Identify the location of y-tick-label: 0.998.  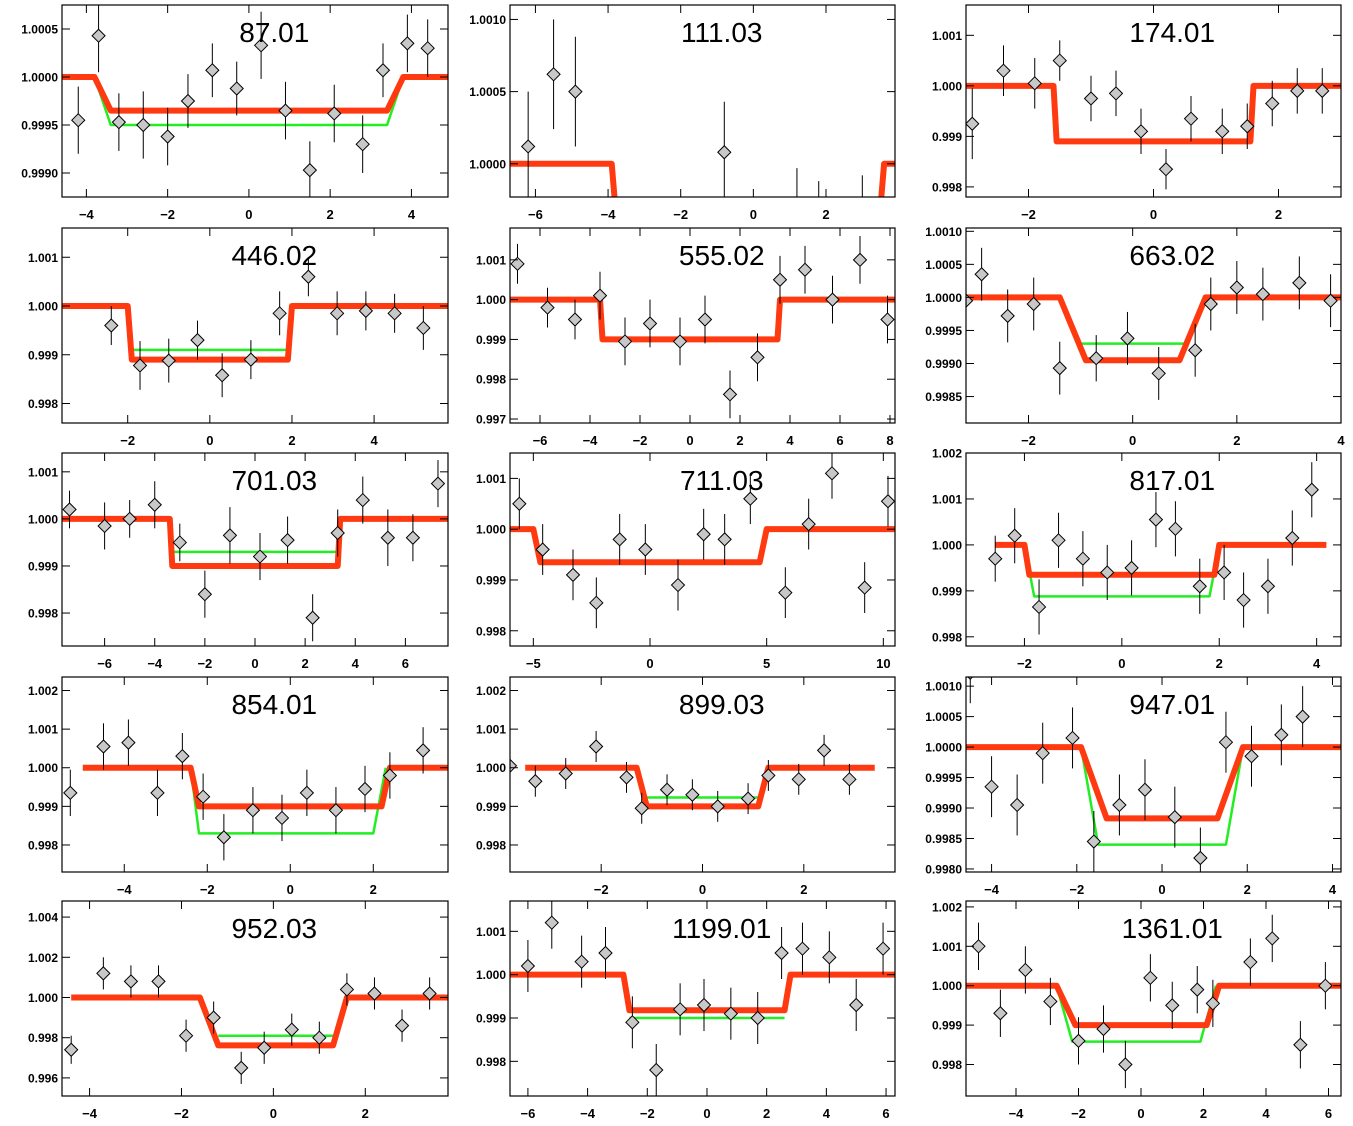
(491, 845).